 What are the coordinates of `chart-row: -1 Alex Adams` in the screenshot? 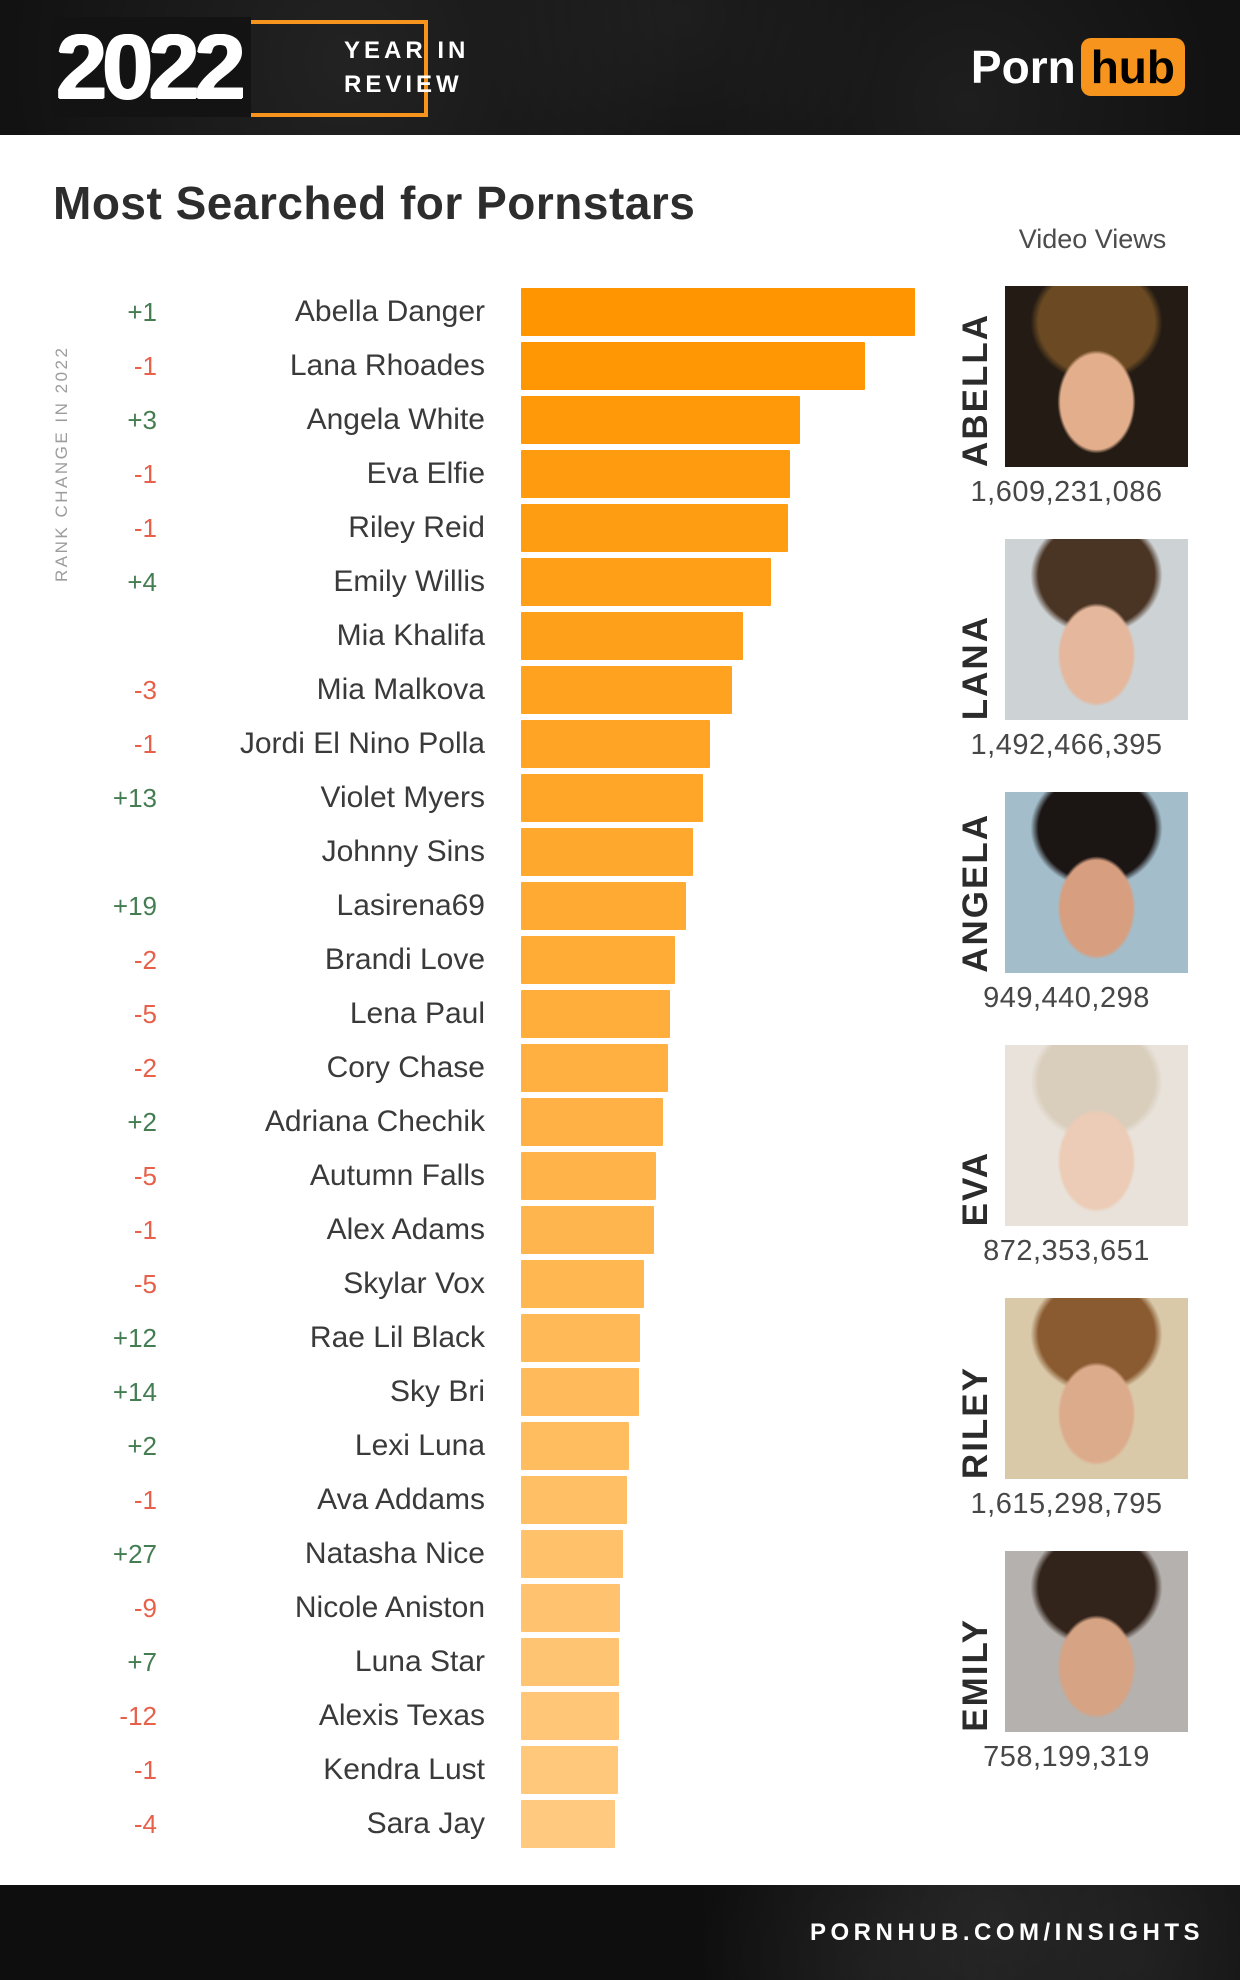 It's located at (460, 1230).